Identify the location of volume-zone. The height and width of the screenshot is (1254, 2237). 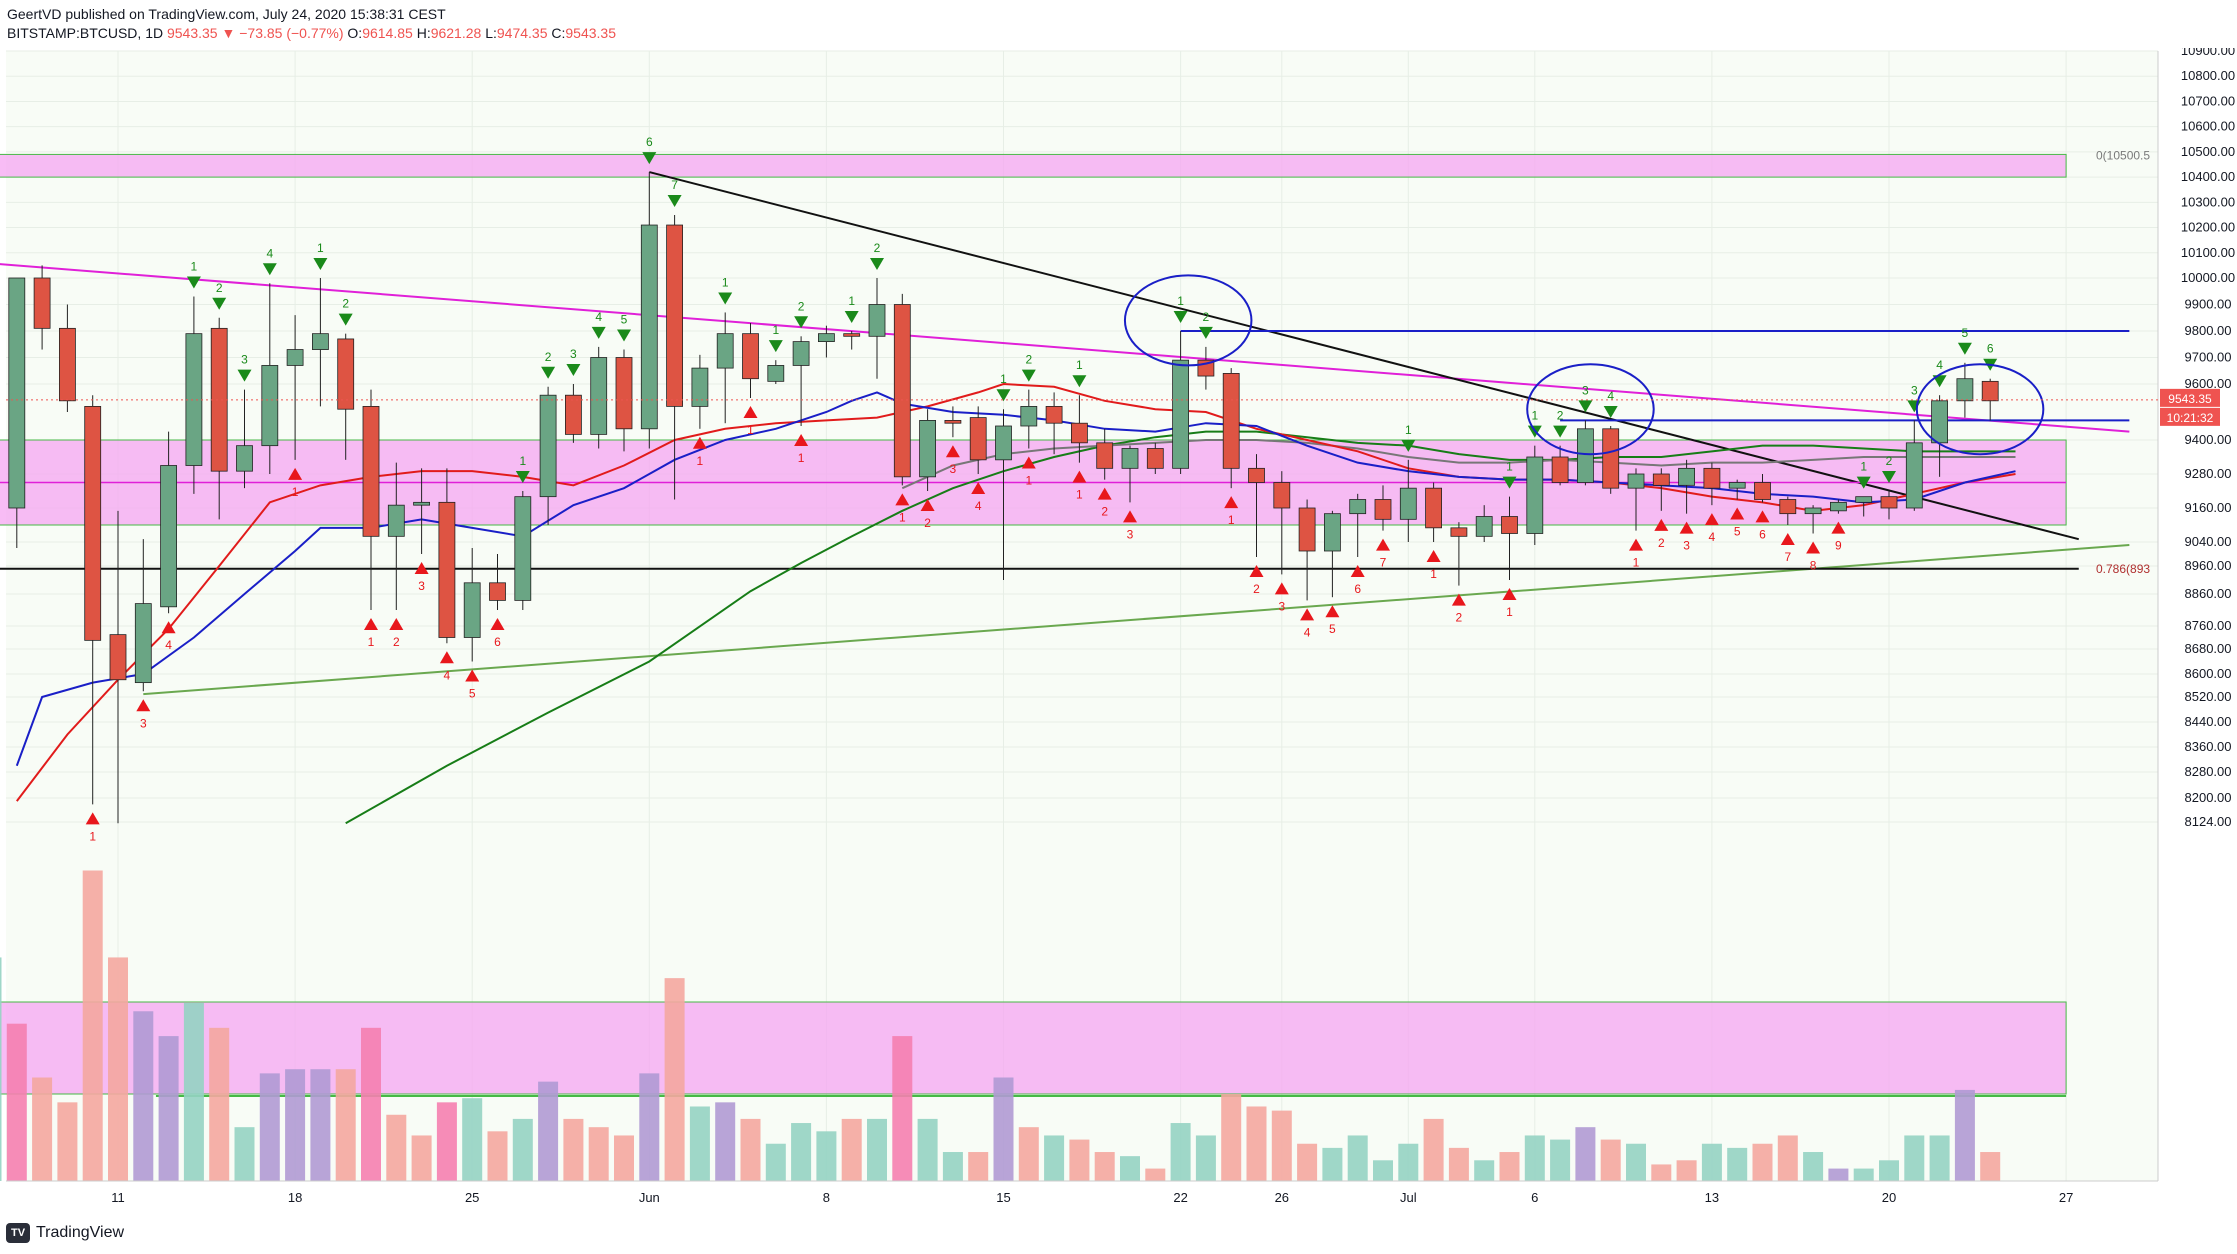
(1033, 1048).